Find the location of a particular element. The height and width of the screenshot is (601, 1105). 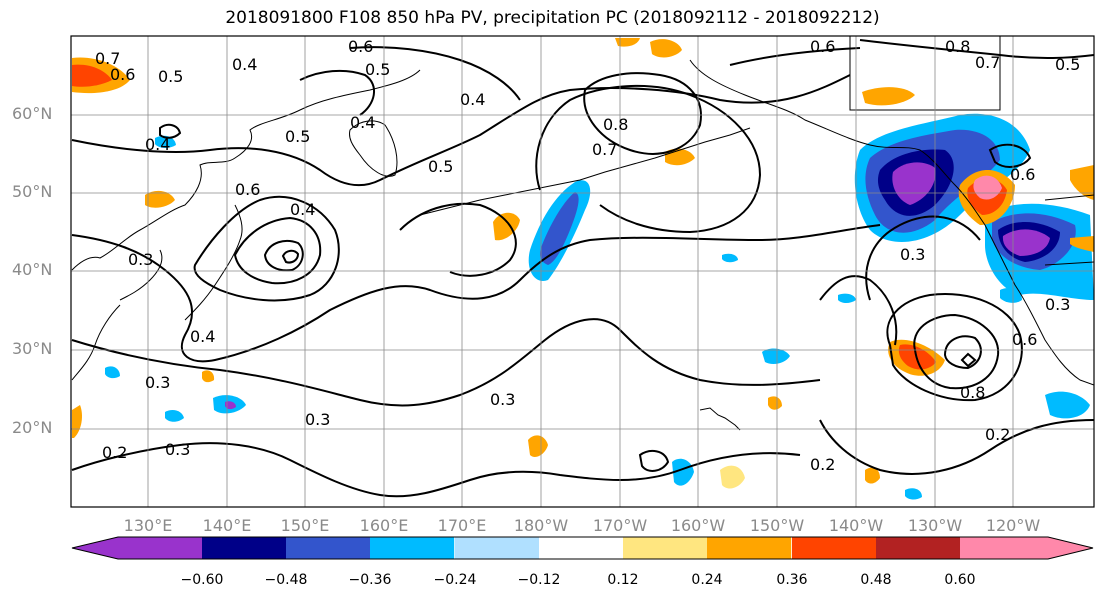

lon-label: 140°E is located at coordinates (227, 525).